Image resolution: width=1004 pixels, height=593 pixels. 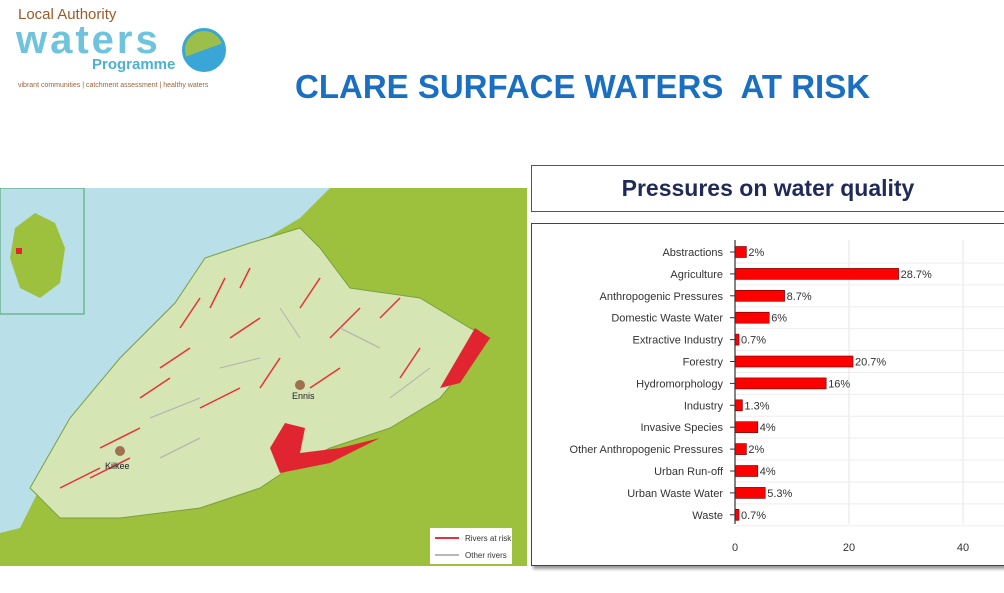 What do you see at coordinates (447, 555) in the screenshot?
I see `legend-swatch-other` at bounding box center [447, 555].